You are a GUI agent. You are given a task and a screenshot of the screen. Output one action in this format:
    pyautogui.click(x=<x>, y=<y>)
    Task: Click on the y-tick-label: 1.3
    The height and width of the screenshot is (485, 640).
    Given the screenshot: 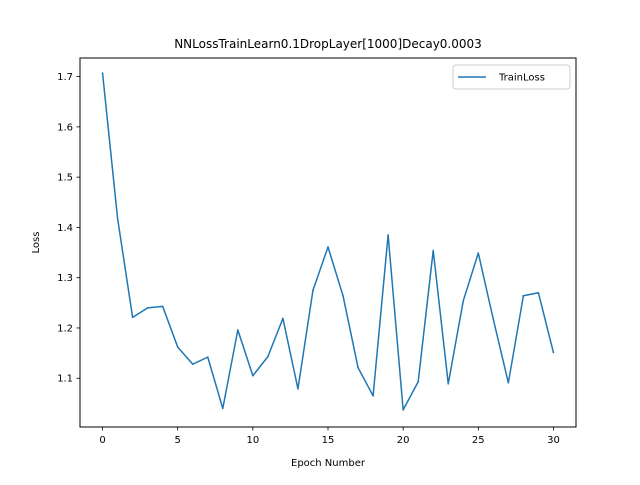 What is the action you would take?
    pyautogui.click(x=65, y=278)
    